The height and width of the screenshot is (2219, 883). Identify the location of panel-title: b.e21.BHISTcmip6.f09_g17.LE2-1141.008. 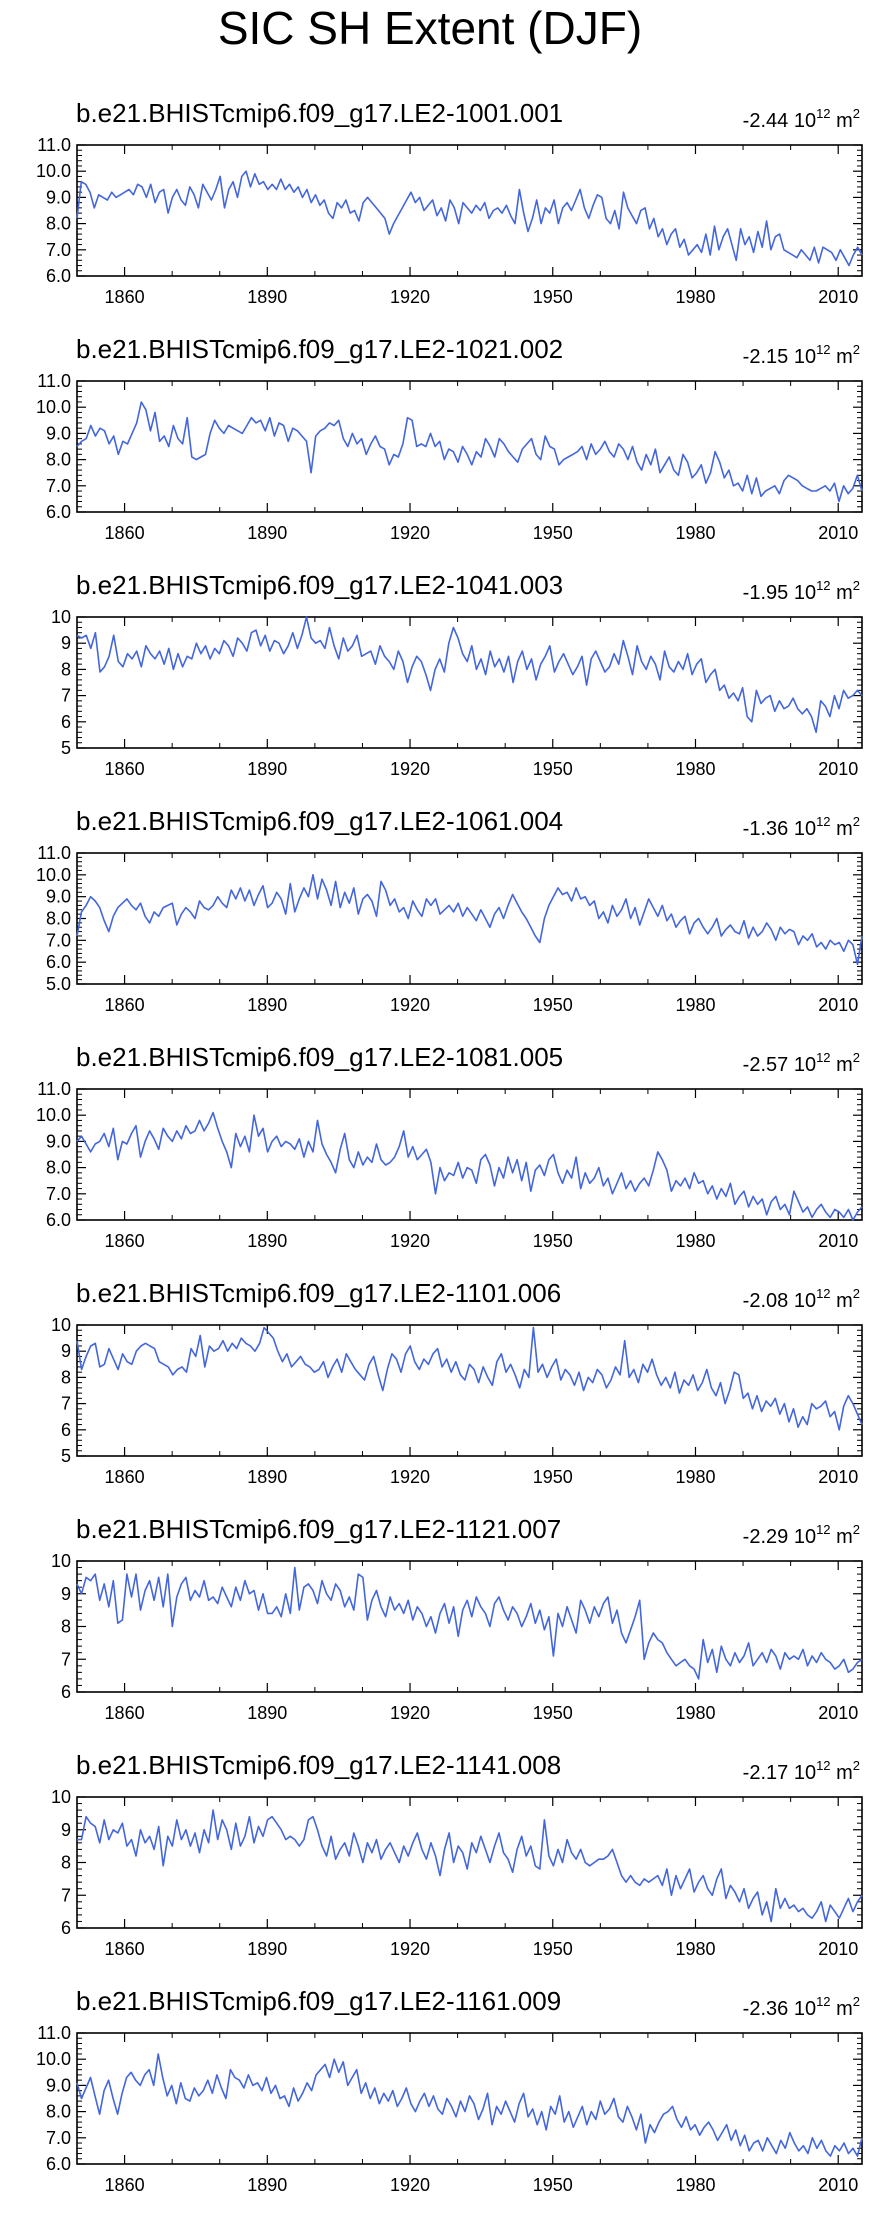
(318, 1765).